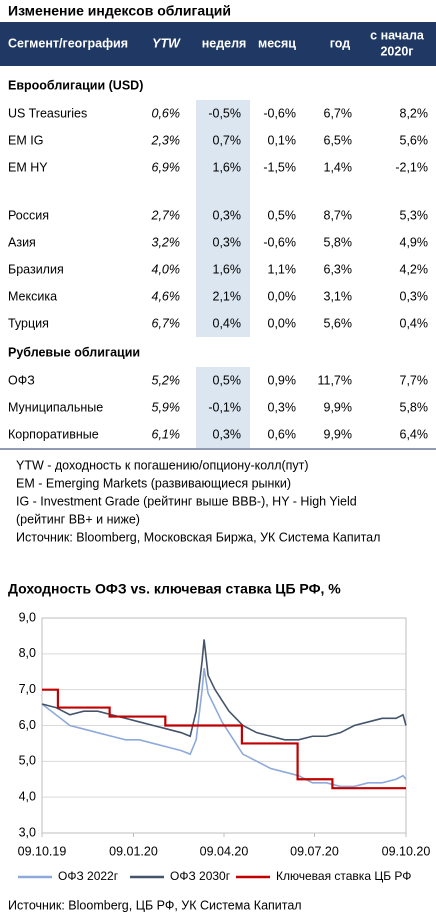 This screenshot has height=922, width=436. I want to click on cell: -0,5%, so click(224, 113).